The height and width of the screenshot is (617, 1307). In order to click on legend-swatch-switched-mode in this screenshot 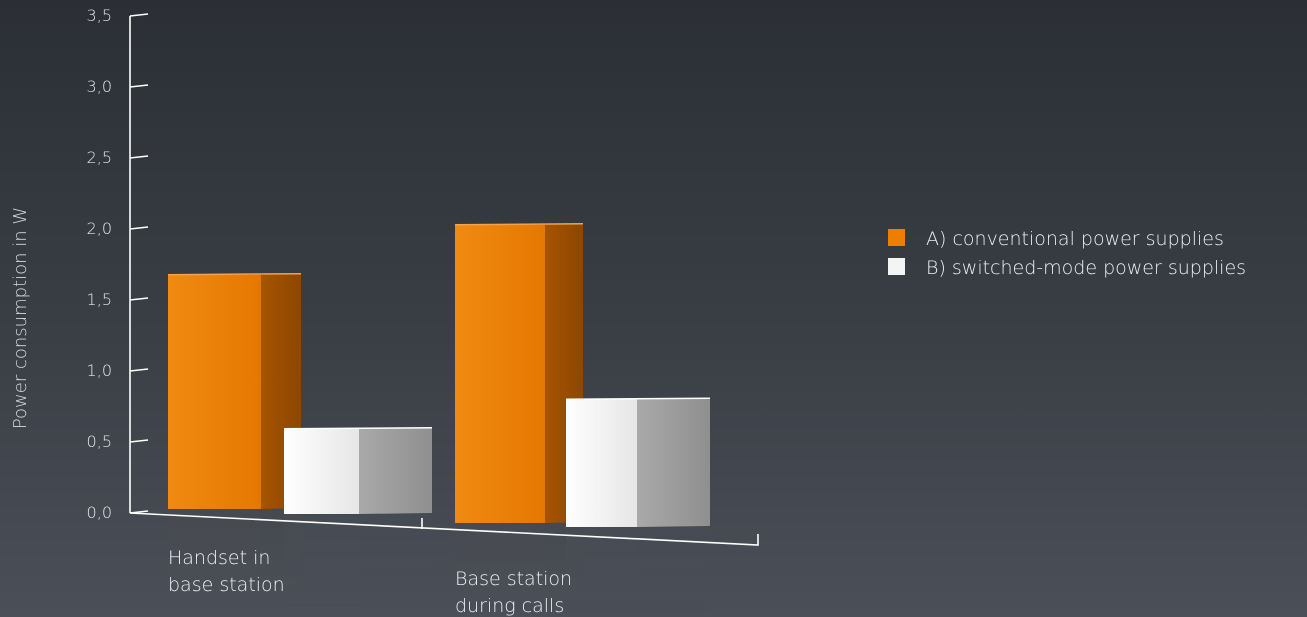, I will do `click(896, 266)`.